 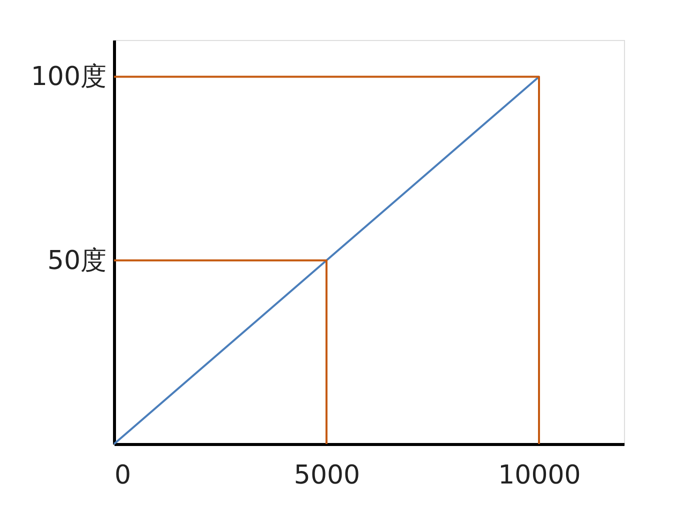 What do you see at coordinates (123, 475) in the screenshot?
I see `x-tick-label: 0` at bounding box center [123, 475].